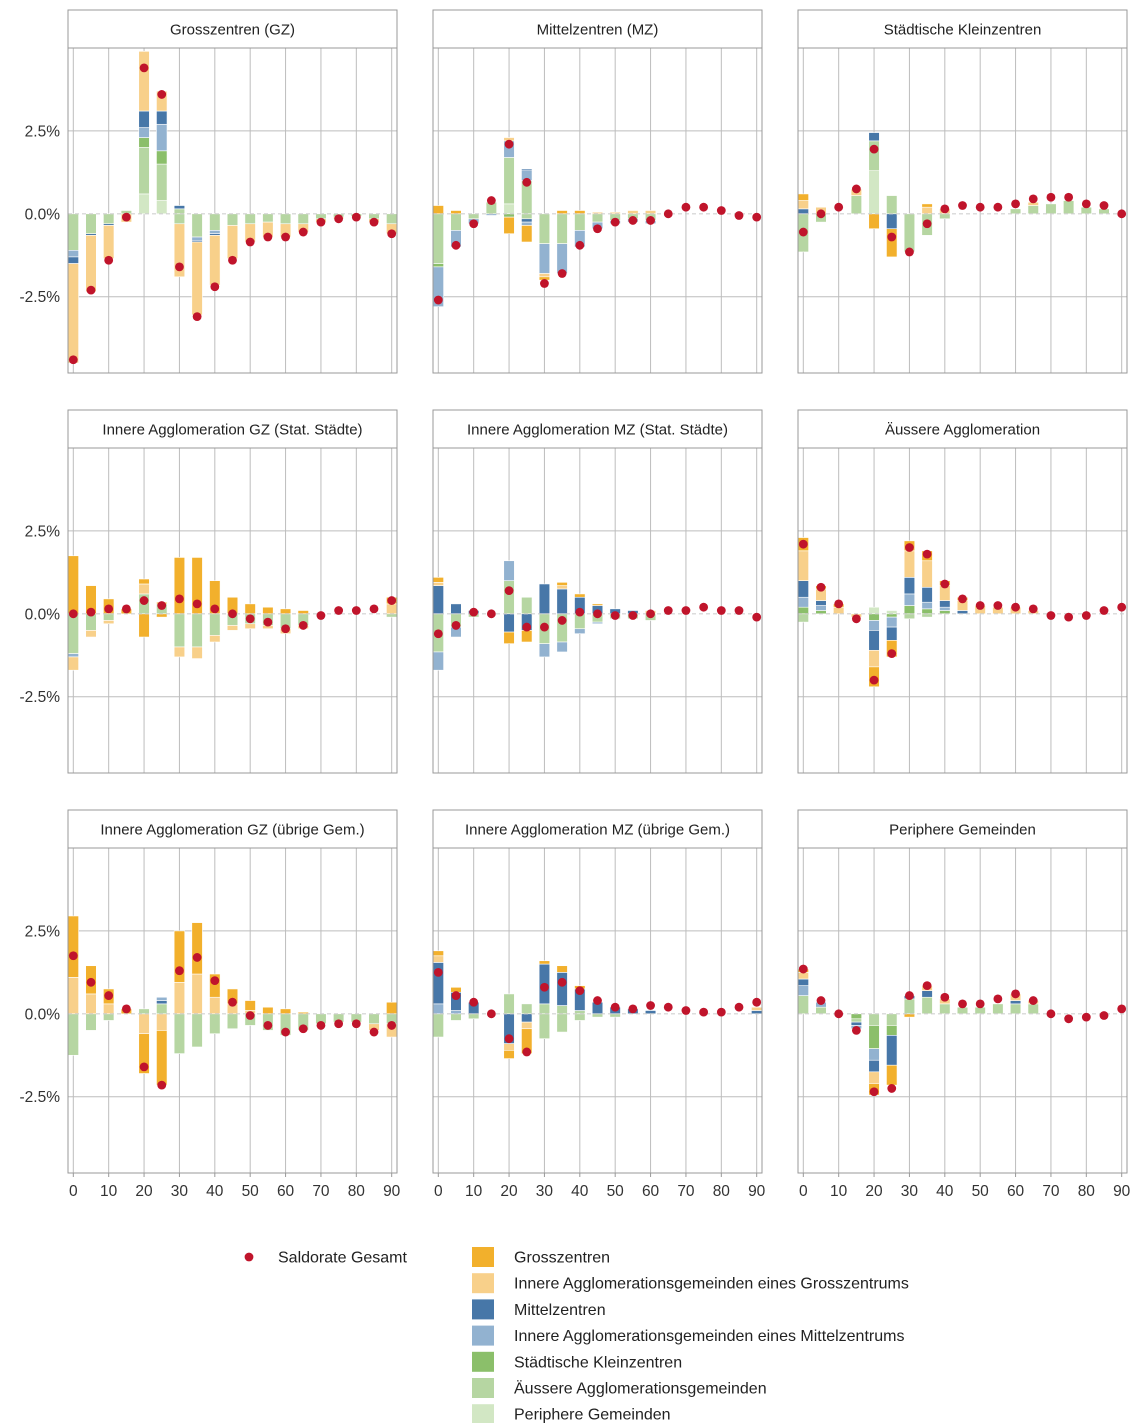 The image size is (1137, 1423). I want to click on legend-item-sk: Städtische Kleinzentren, so click(577, 1361).